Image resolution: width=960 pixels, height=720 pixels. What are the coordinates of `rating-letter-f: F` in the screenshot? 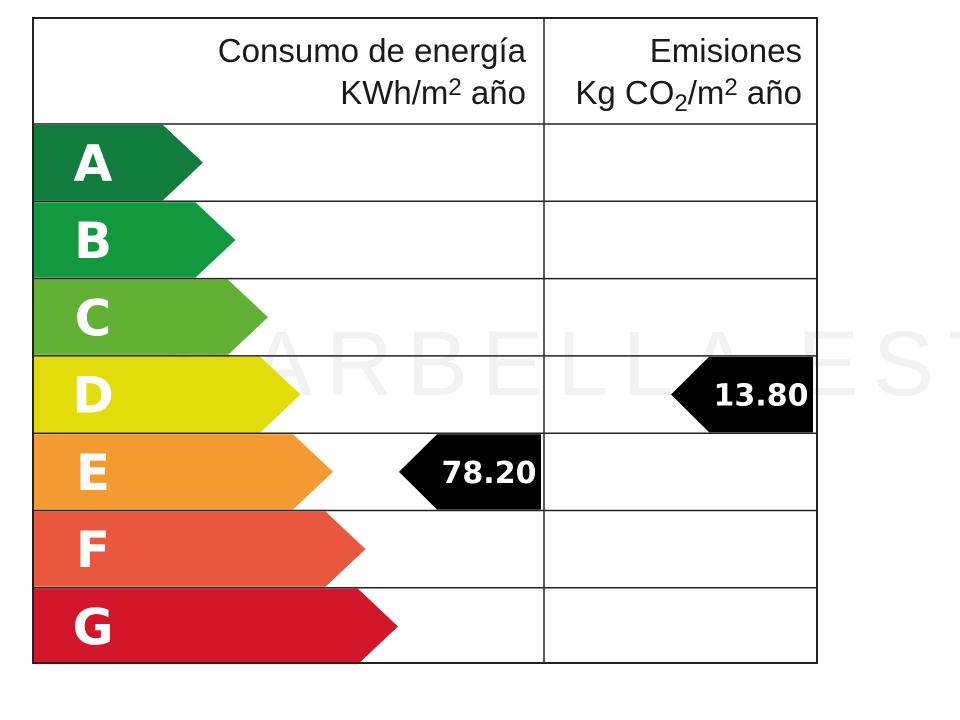 It's located at (93, 550).